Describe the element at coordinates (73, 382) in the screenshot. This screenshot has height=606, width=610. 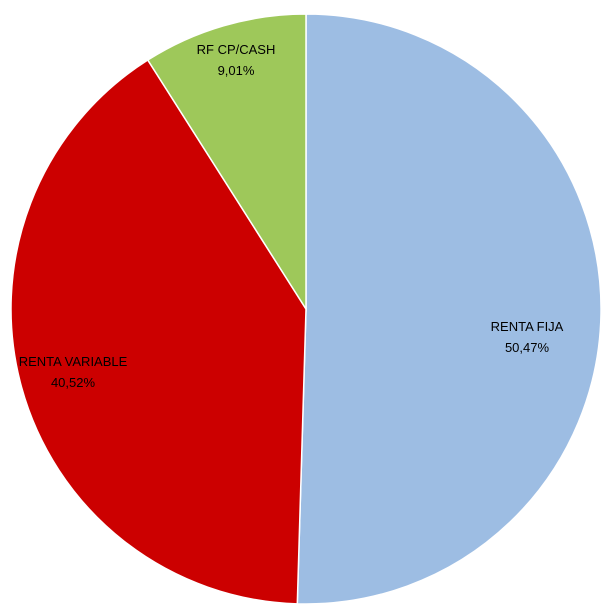
I see `slice-value-label-renta-variable: 40,52%` at that location.